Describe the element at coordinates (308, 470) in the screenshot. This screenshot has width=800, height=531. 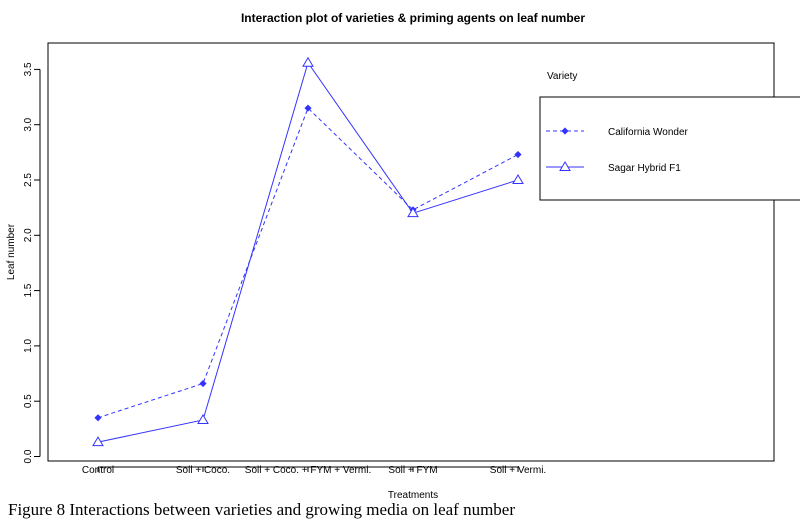
I see `x-tick-label: Soil + Coco. + FYM + Vermi.` at that location.